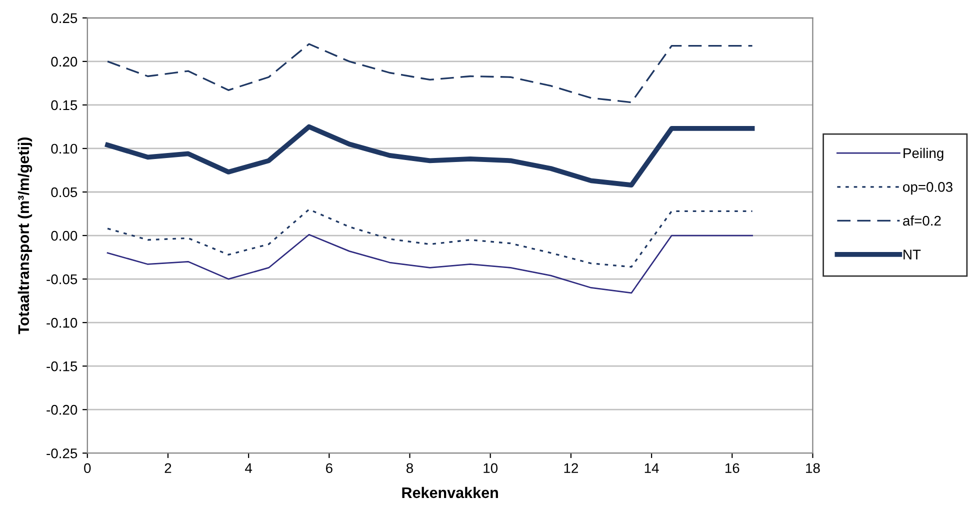  What do you see at coordinates (732, 468) in the screenshot?
I see `x-tick-label: 16` at bounding box center [732, 468].